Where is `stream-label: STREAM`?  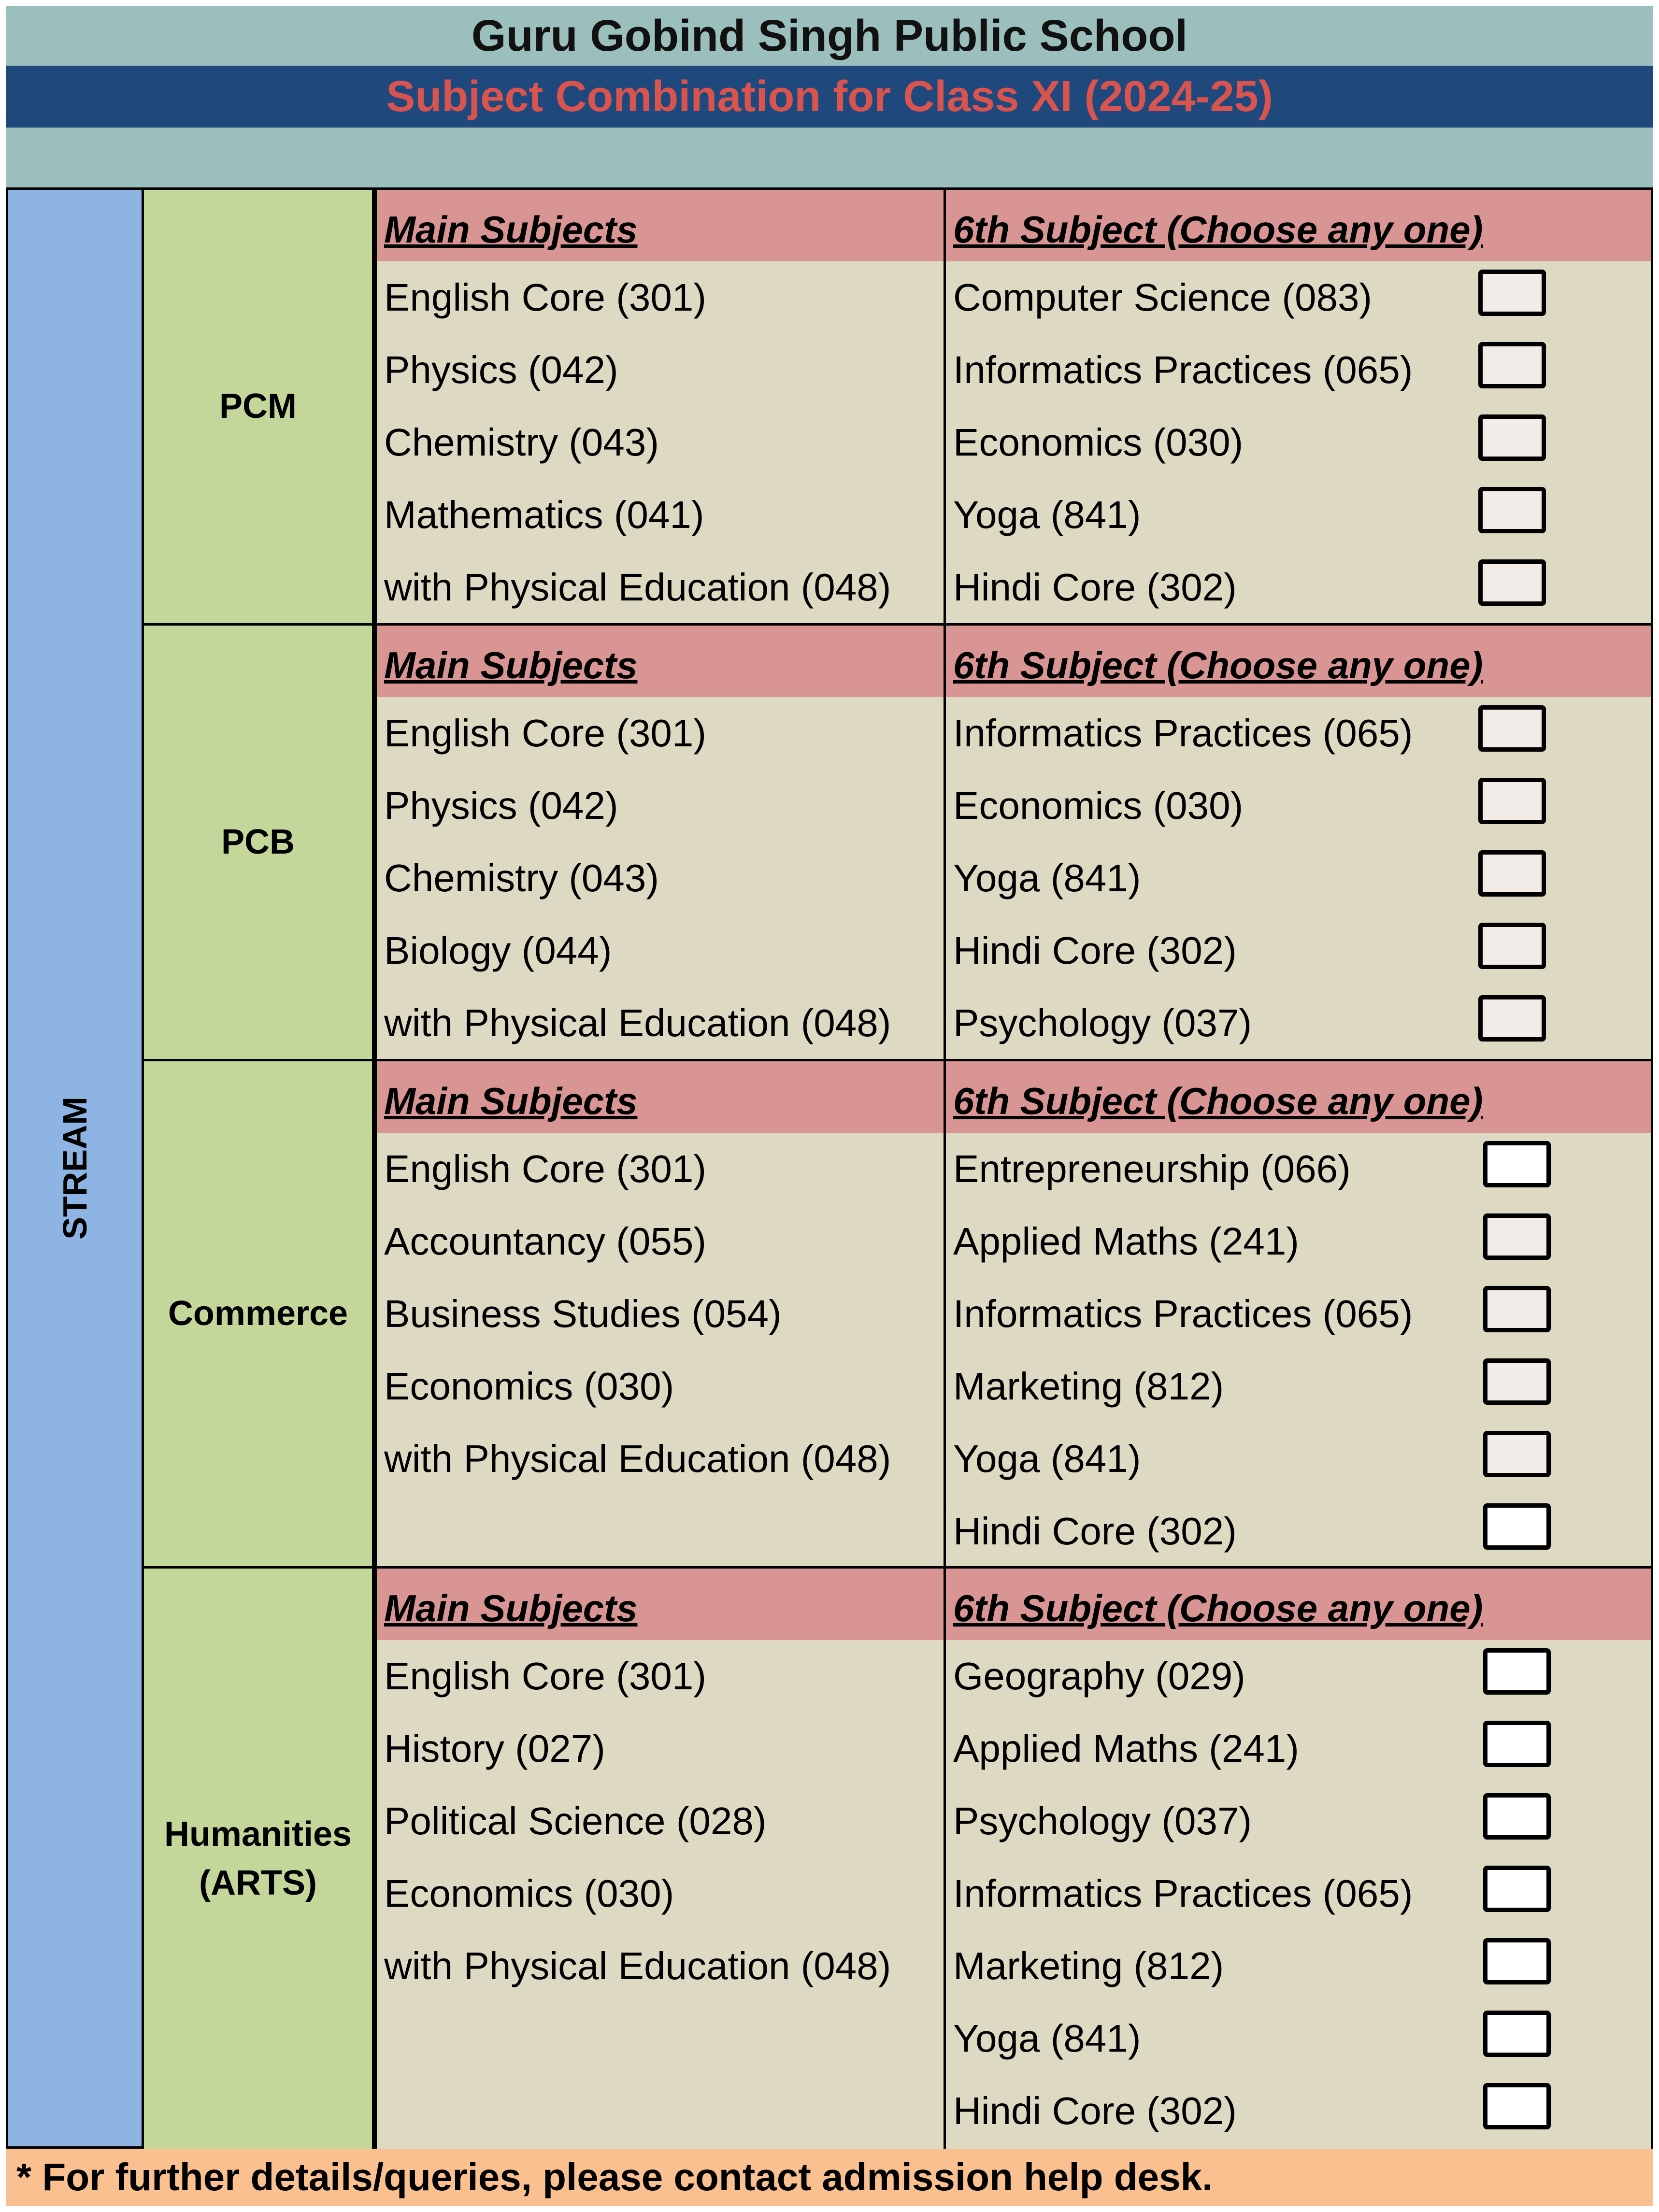 stream-label: STREAM is located at coordinates (75, 1168).